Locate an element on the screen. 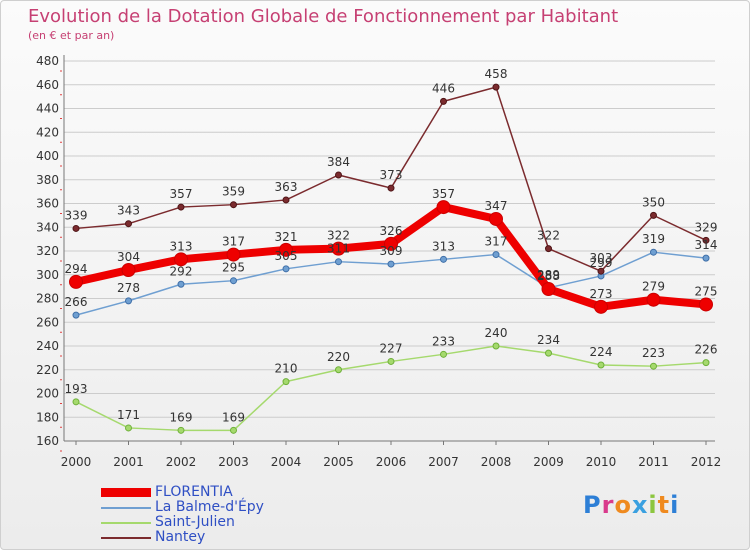 The height and width of the screenshot is (550, 750). data-label: 227 is located at coordinates (391, 348).